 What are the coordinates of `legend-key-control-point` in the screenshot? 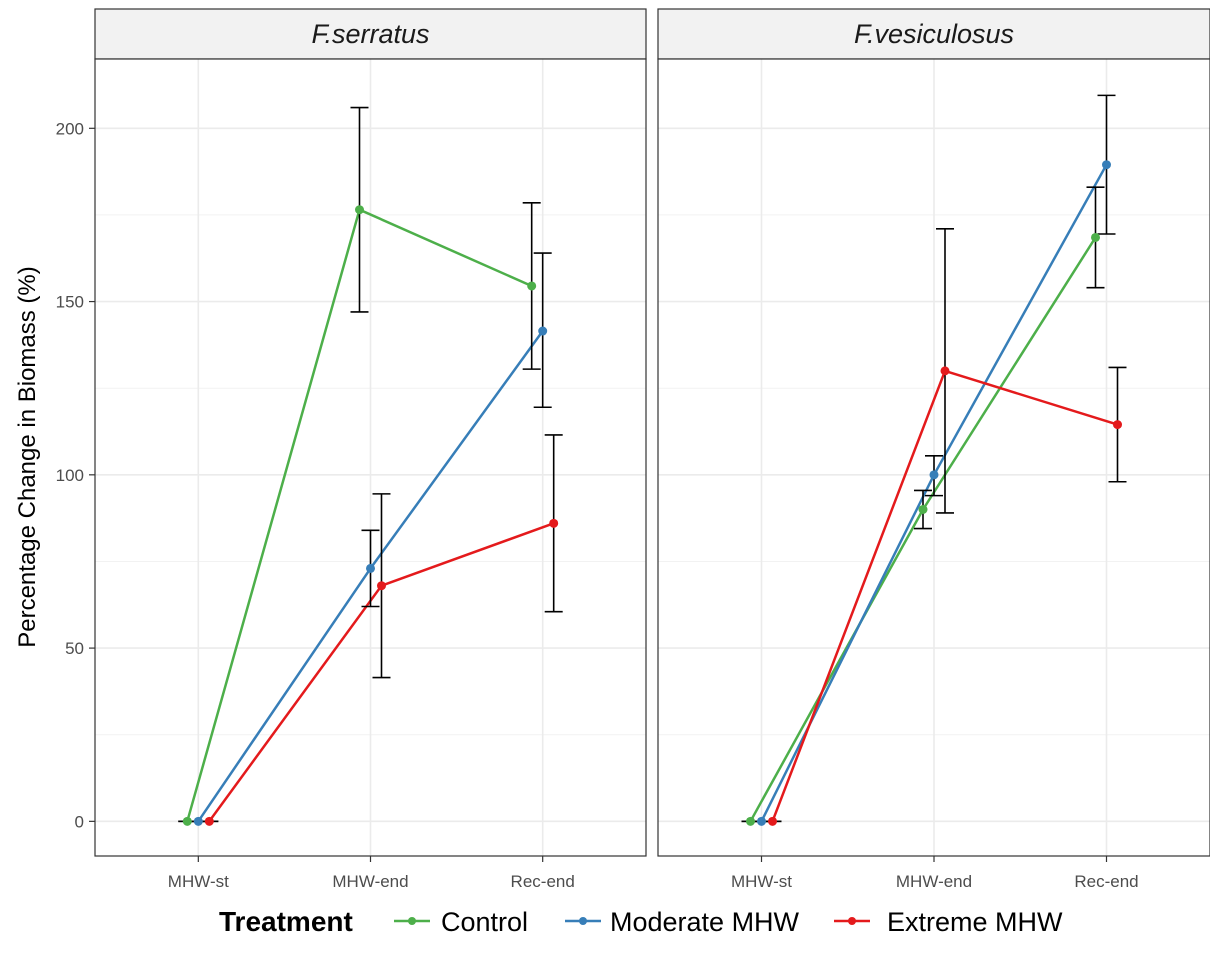 It's located at (412, 921).